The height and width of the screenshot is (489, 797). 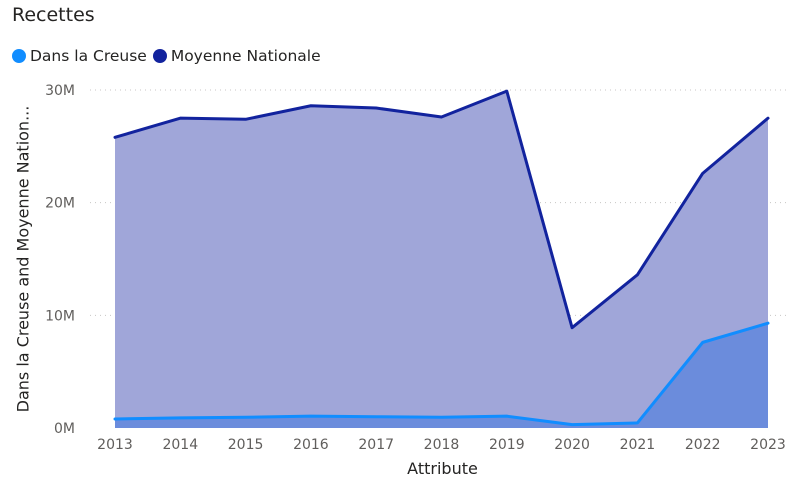 I want to click on legend-label: Moyenne Nationale, so click(x=245, y=56).